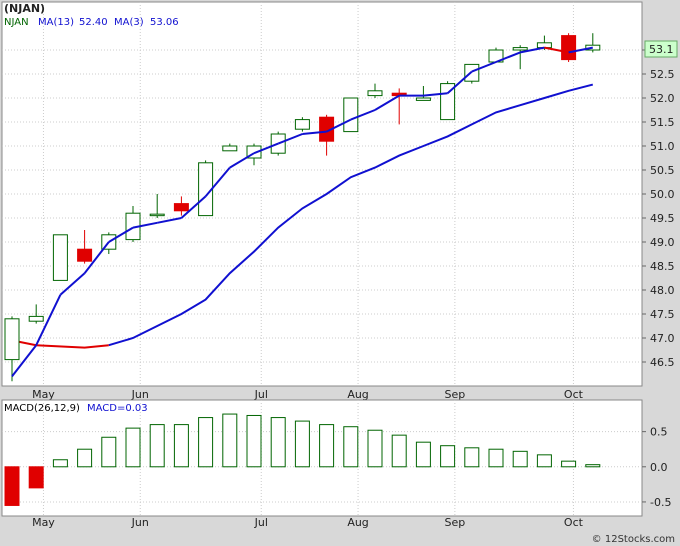 Image resolution: width=680 pixels, height=546 pixels. I want to click on last-price-badge, so click(661, 49).